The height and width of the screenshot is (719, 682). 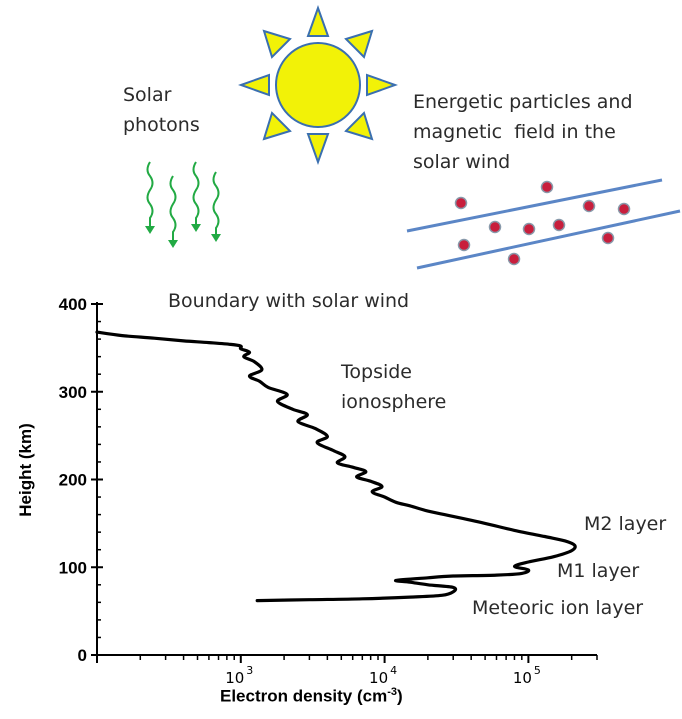 I want to click on solar-photons-line-1: Solar, so click(x=147, y=95).